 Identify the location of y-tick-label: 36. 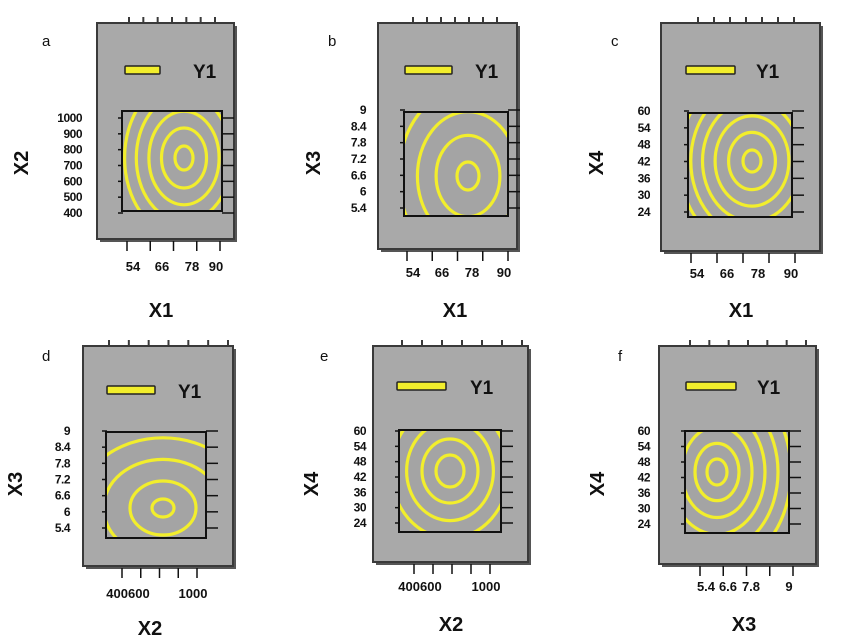
(360, 492).